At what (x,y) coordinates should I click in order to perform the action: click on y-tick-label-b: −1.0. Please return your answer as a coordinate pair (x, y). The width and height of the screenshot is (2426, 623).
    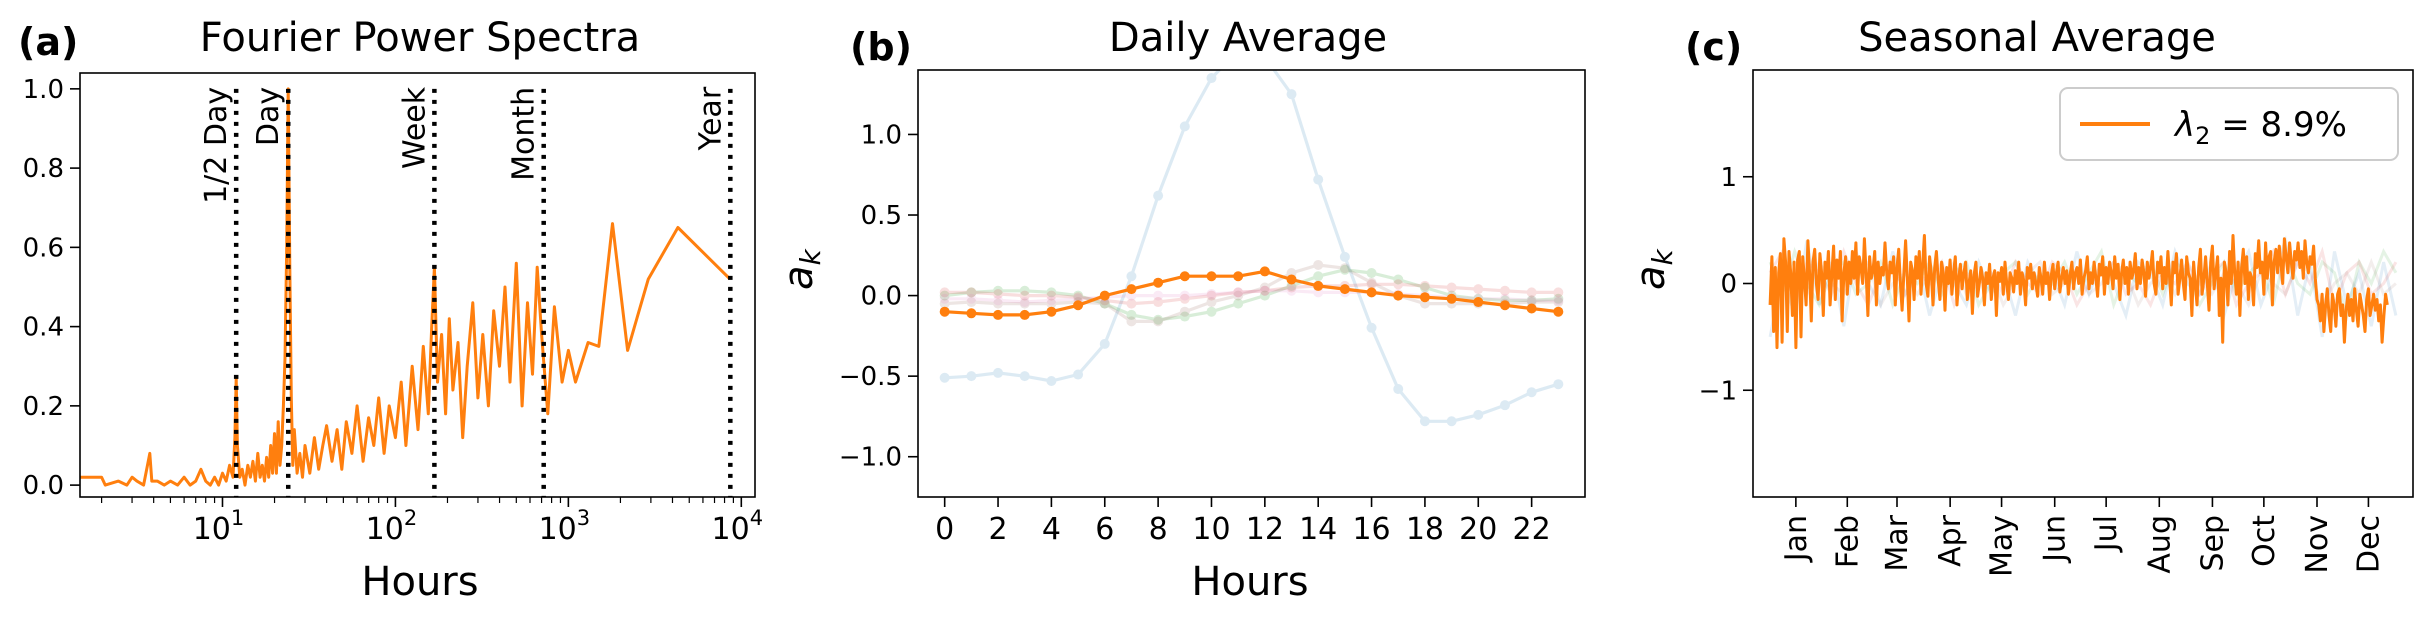
    Looking at the image, I should click on (870, 458).